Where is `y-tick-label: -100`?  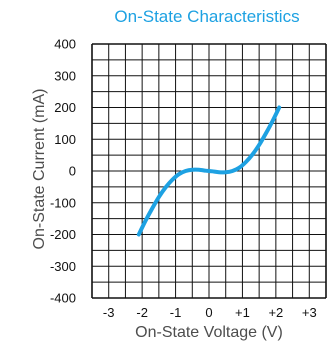
y-tick-label: -100 is located at coordinates (63, 202).